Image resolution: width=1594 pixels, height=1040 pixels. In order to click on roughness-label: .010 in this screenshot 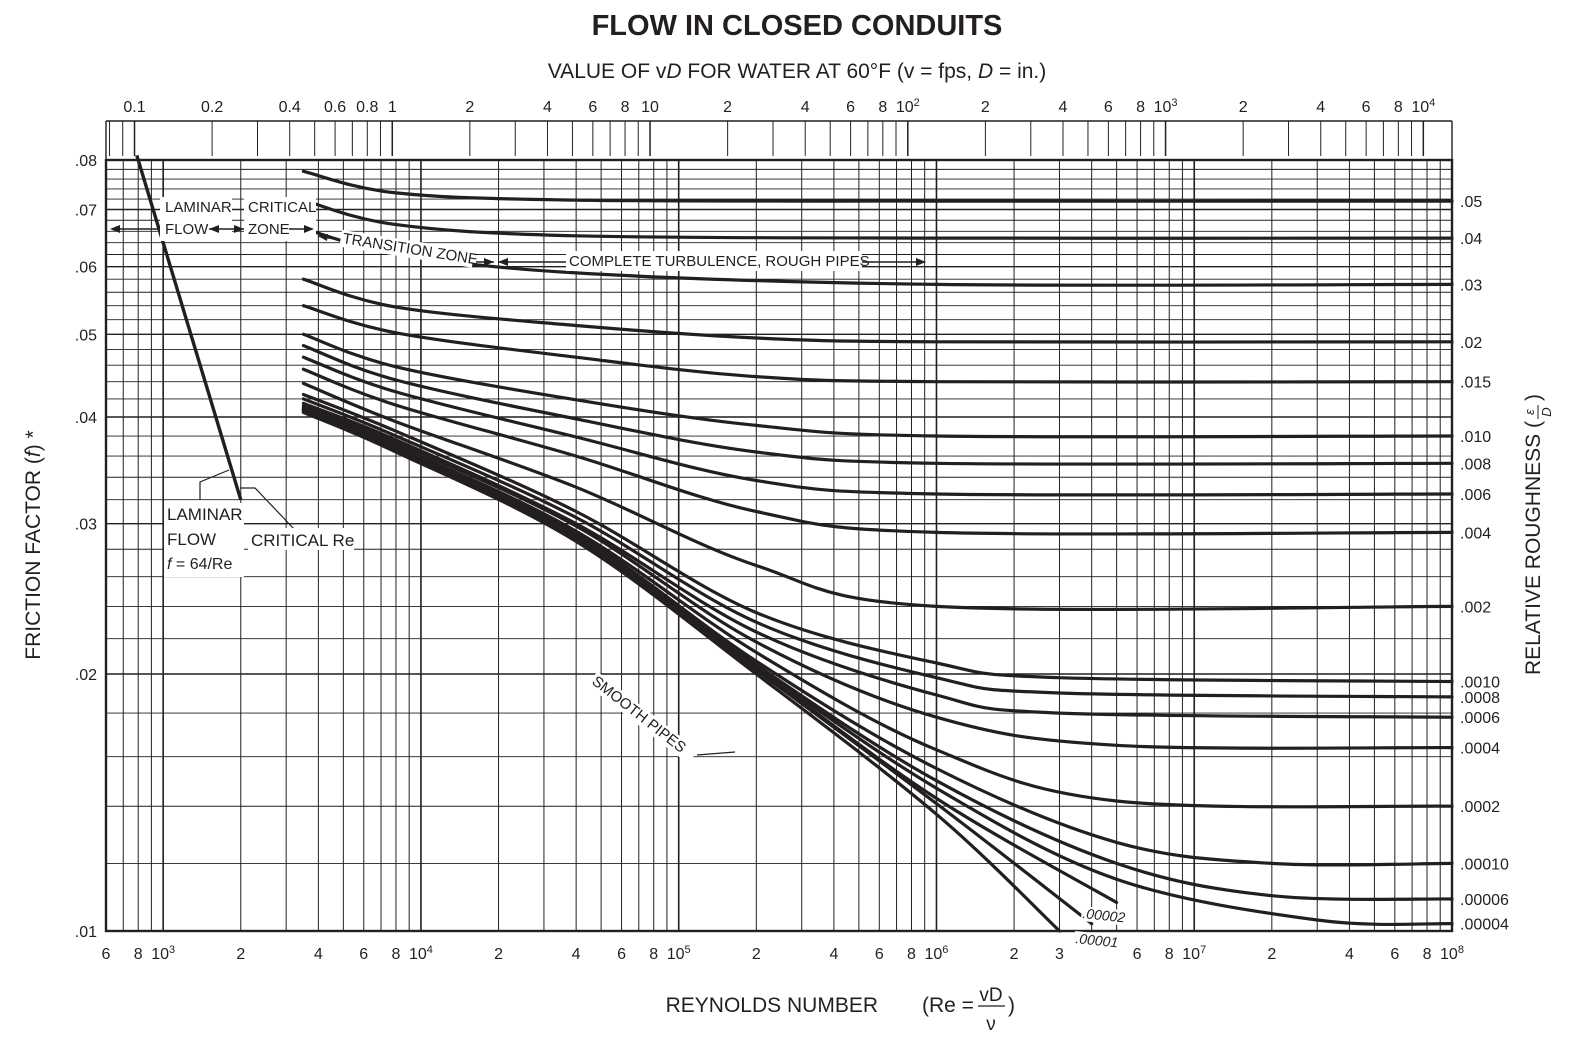, I will do `click(1475, 437)`.